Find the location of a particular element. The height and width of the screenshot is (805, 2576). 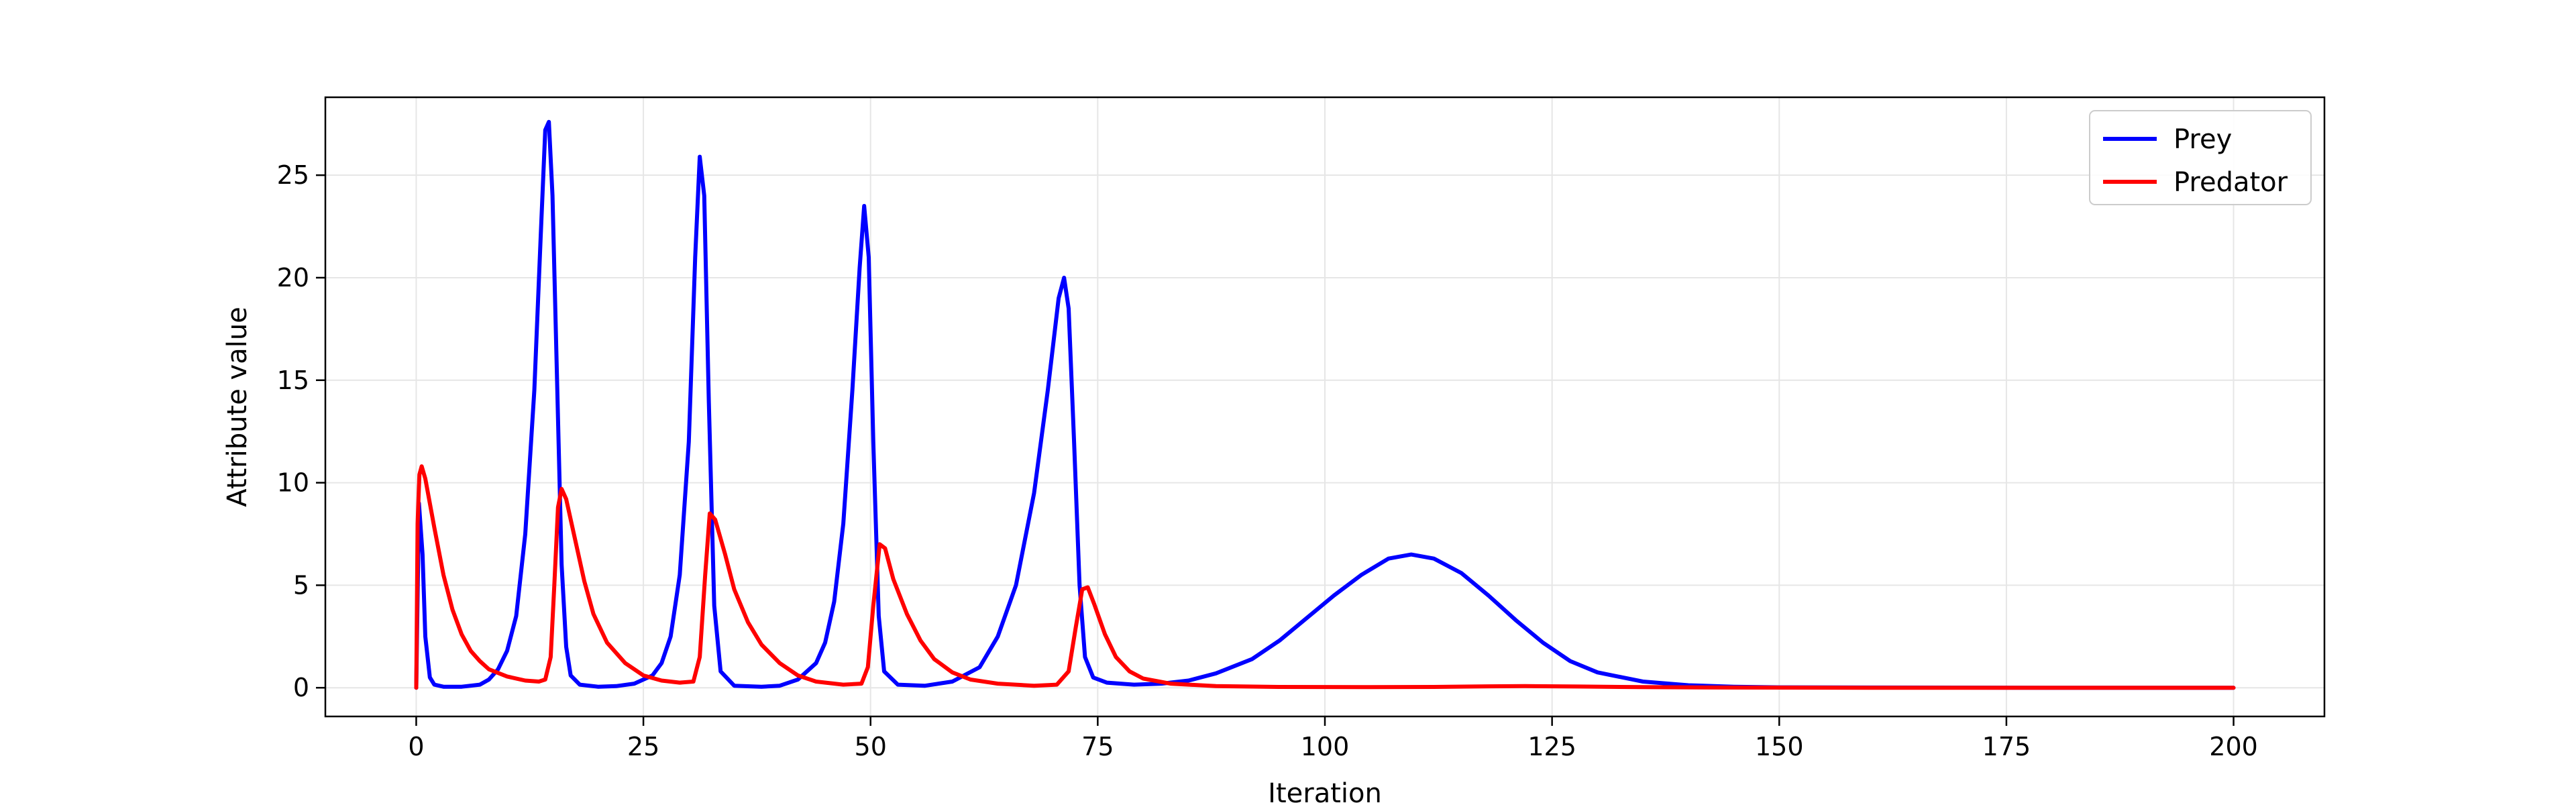

y-tick-label: 20 is located at coordinates (293, 277).